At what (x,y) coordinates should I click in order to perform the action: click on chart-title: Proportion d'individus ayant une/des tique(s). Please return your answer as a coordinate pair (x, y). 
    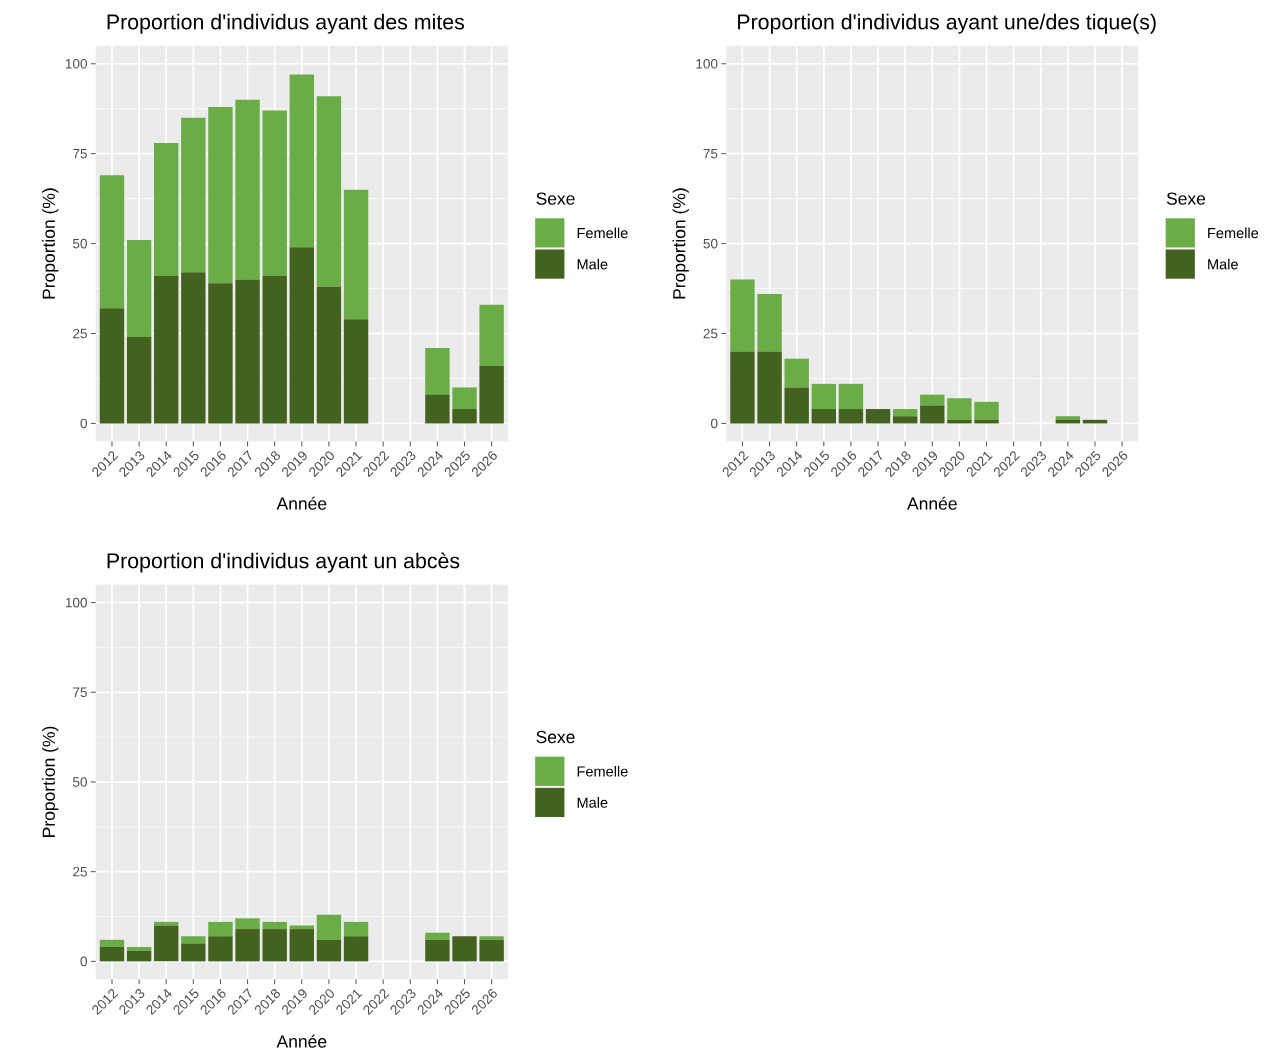
    Looking at the image, I should click on (947, 23).